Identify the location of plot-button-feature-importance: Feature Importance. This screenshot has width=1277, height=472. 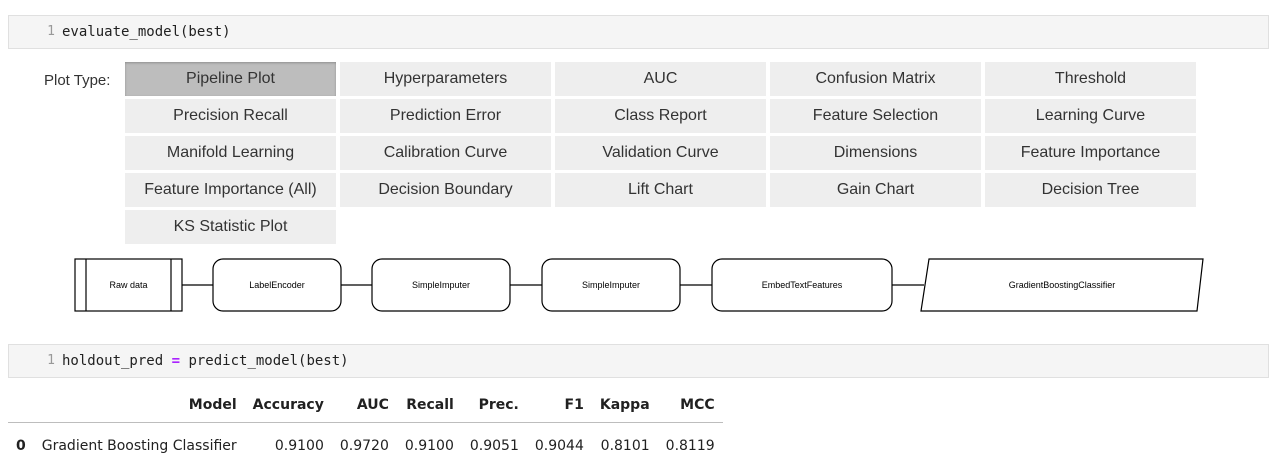
(1090, 153).